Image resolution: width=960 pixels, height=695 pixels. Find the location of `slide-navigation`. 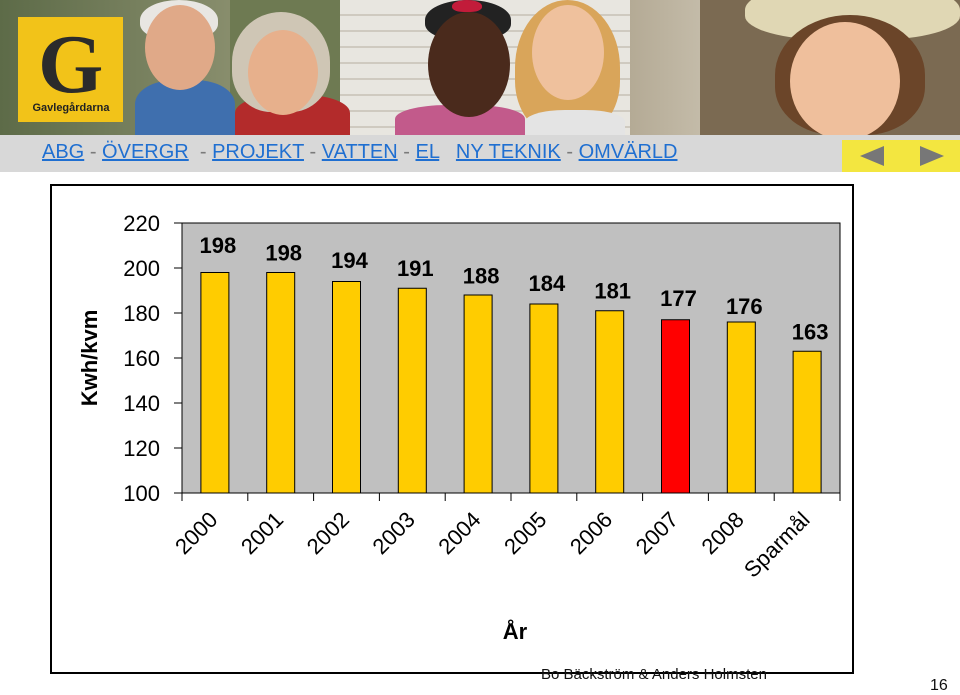

slide-navigation is located at coordinates (901, 156).